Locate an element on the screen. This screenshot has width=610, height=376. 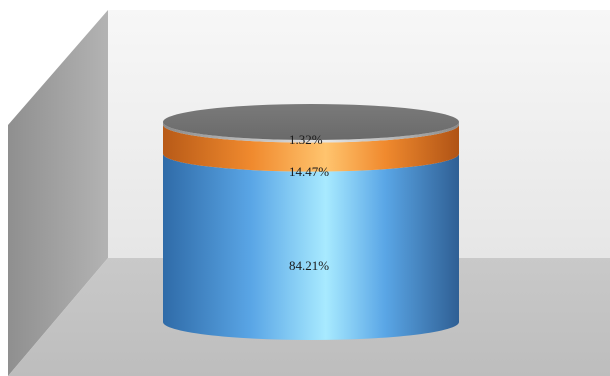
cylinder-top-cap is located at coordinates (311, 122).